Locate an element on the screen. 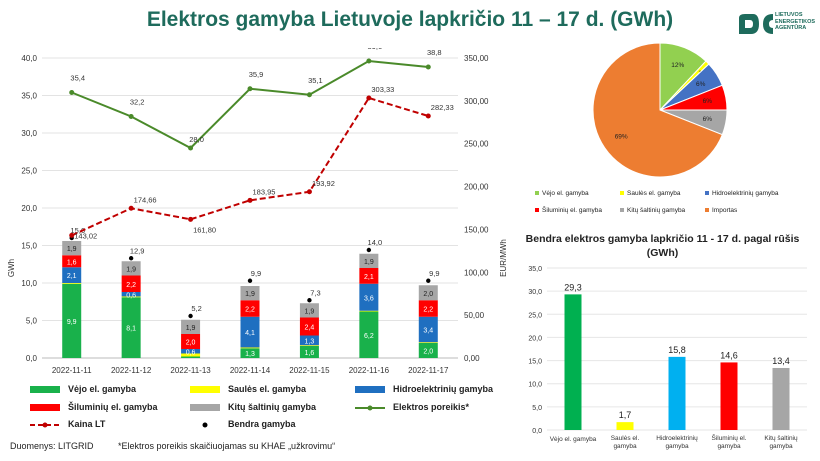  bar-value-label: 1,7 is located at coordinates (625, 415).